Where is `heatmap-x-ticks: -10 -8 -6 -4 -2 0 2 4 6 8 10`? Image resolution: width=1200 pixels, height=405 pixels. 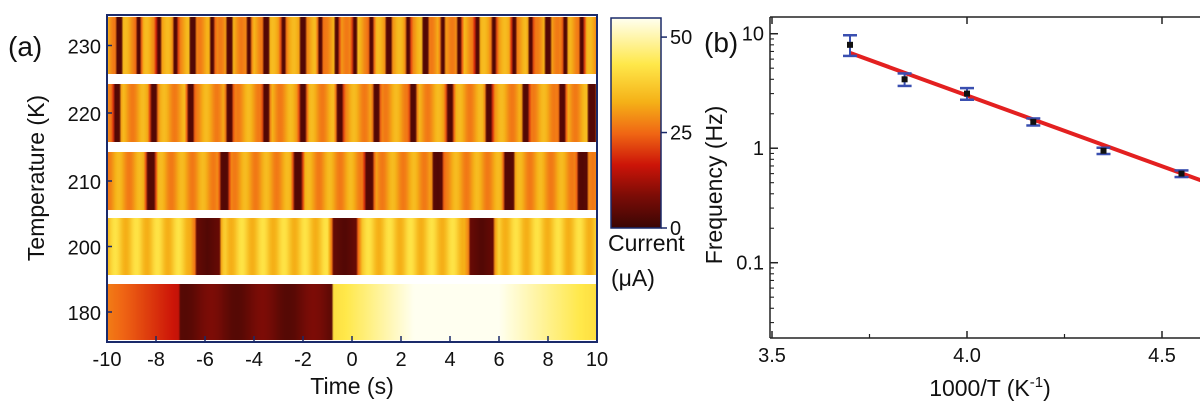
heatmap-x-ticks: -10 -8 -6 -4 -2 0 2 4 6 8 10 is located at coordinates (350, 353).